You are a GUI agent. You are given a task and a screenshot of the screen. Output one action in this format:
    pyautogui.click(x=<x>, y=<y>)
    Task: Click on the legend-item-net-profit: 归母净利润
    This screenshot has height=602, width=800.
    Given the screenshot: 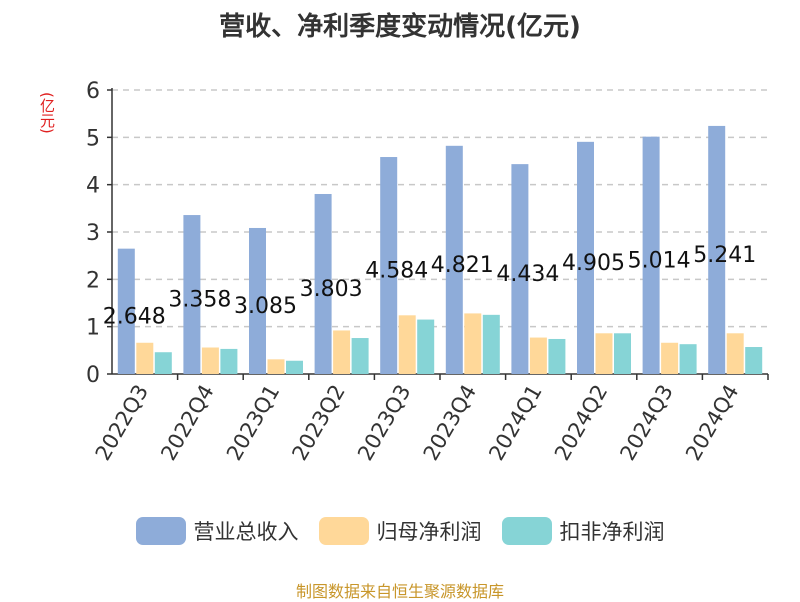 What is the action you would take?
    pyautogui.click(x=400, y=531)
    